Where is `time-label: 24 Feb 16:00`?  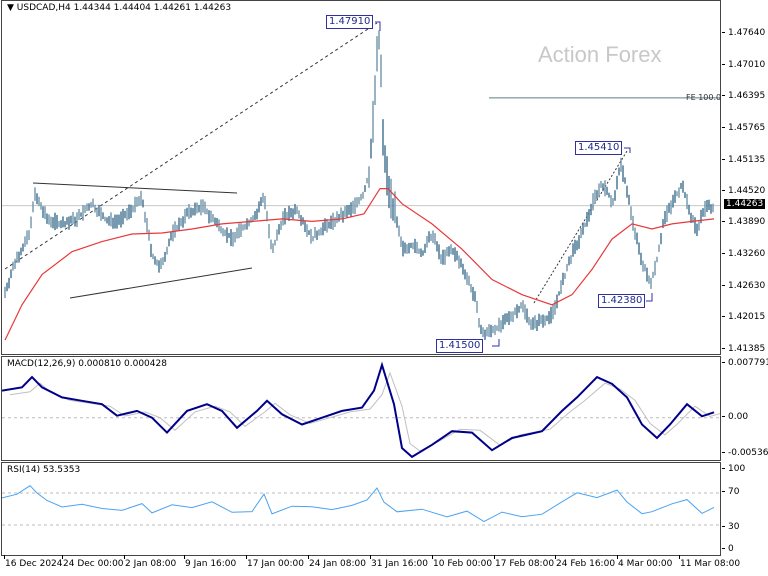
time-label: 24 Feb 16:00 is located at coordinates (586, 564).